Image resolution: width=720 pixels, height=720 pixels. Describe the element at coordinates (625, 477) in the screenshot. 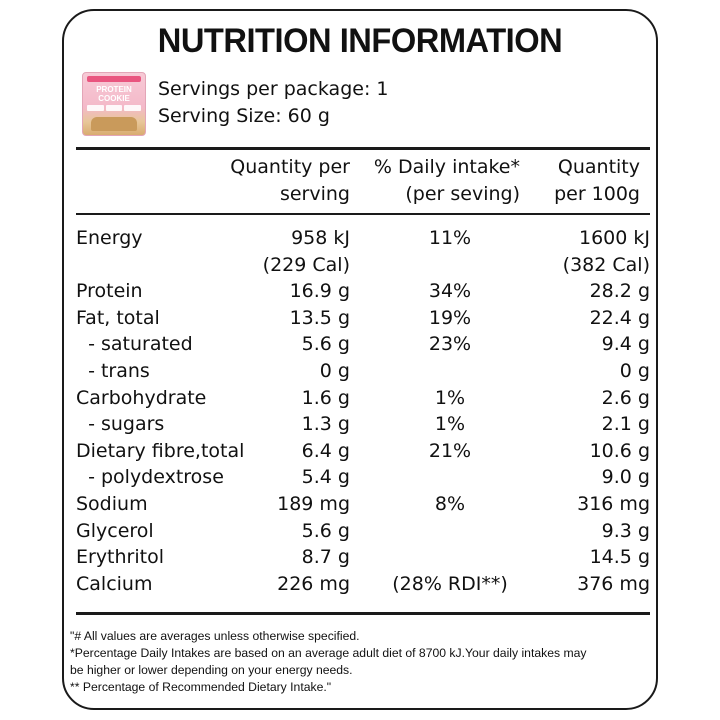

I see `quantity-per-100g: 9.0 g` at that location.